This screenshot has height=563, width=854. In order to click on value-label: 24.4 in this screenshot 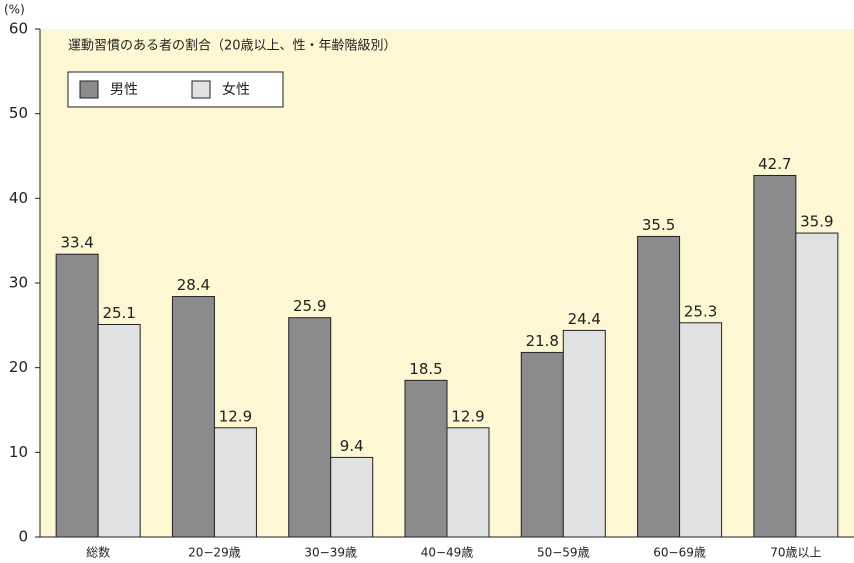, I will do `click(584, 319)`.